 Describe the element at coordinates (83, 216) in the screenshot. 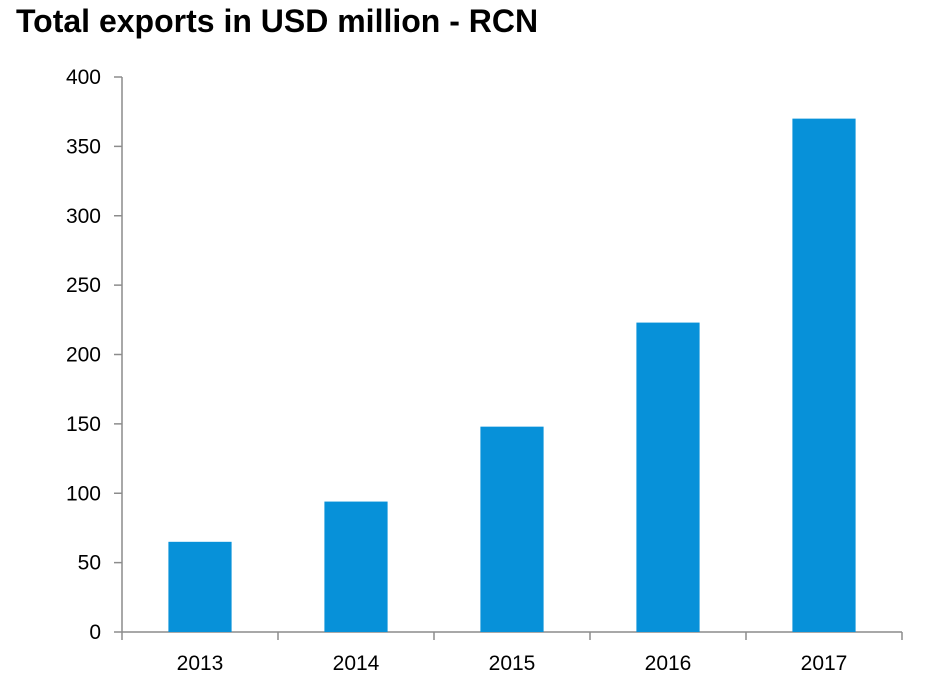

I see `y-tick-label: 300` at that location.